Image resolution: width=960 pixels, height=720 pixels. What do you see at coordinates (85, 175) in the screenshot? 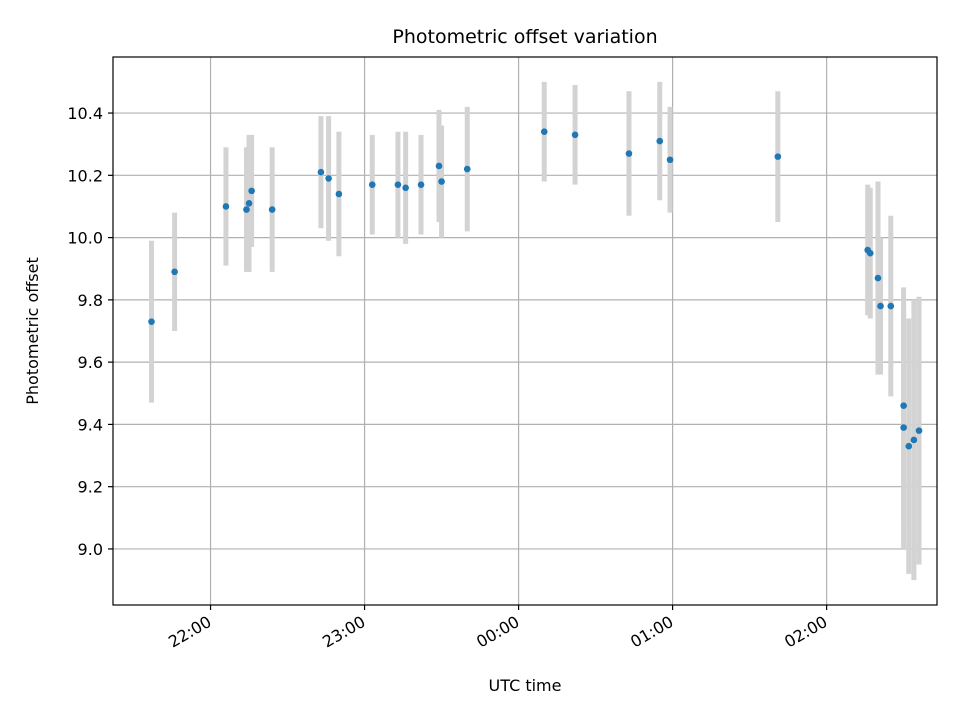
I see `y-tick-label: 10.2` at bounding box center [85, 175].